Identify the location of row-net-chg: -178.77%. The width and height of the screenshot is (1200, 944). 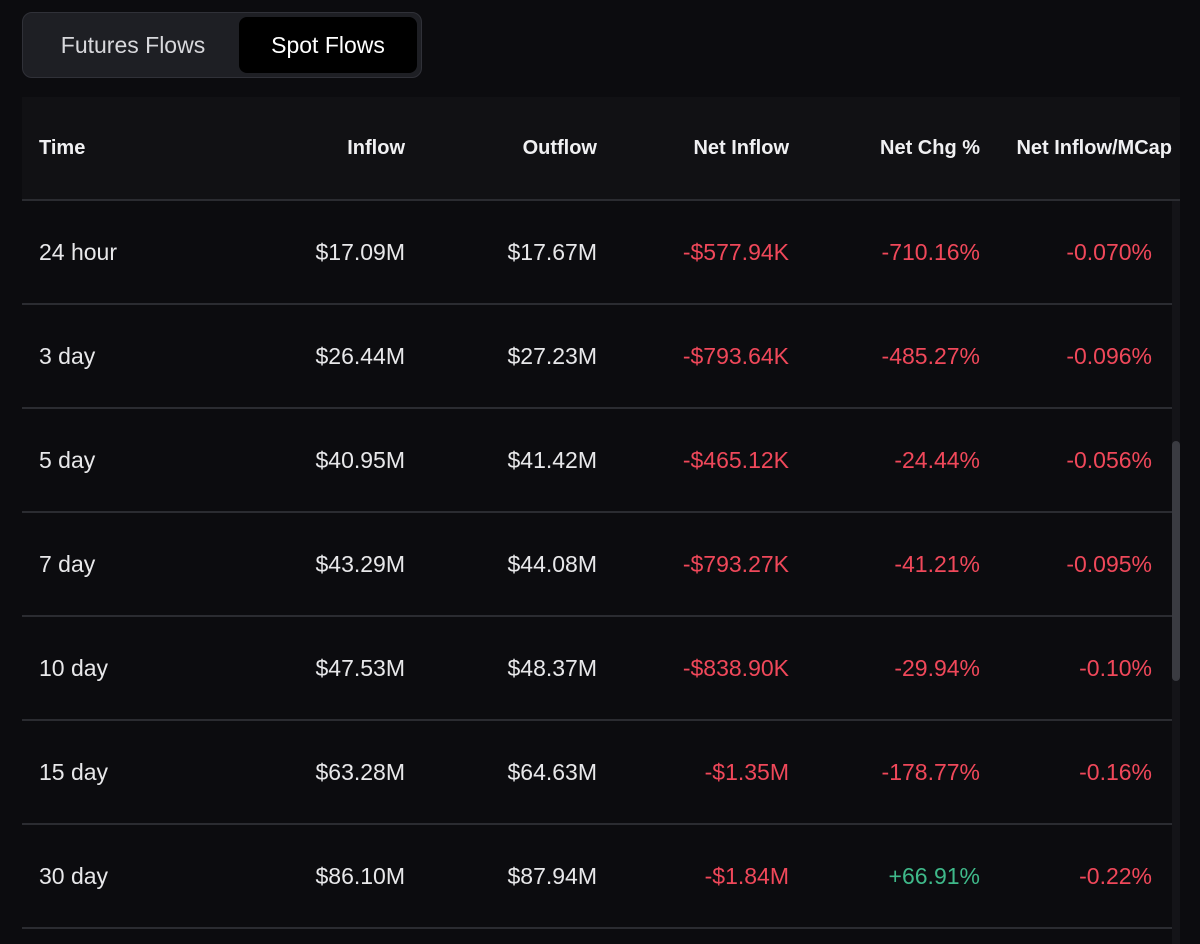
(930, 771).